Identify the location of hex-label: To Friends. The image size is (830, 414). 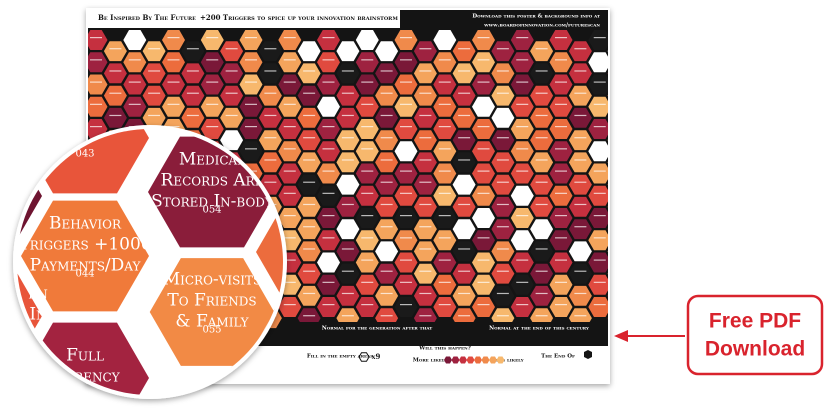
(211, 301).